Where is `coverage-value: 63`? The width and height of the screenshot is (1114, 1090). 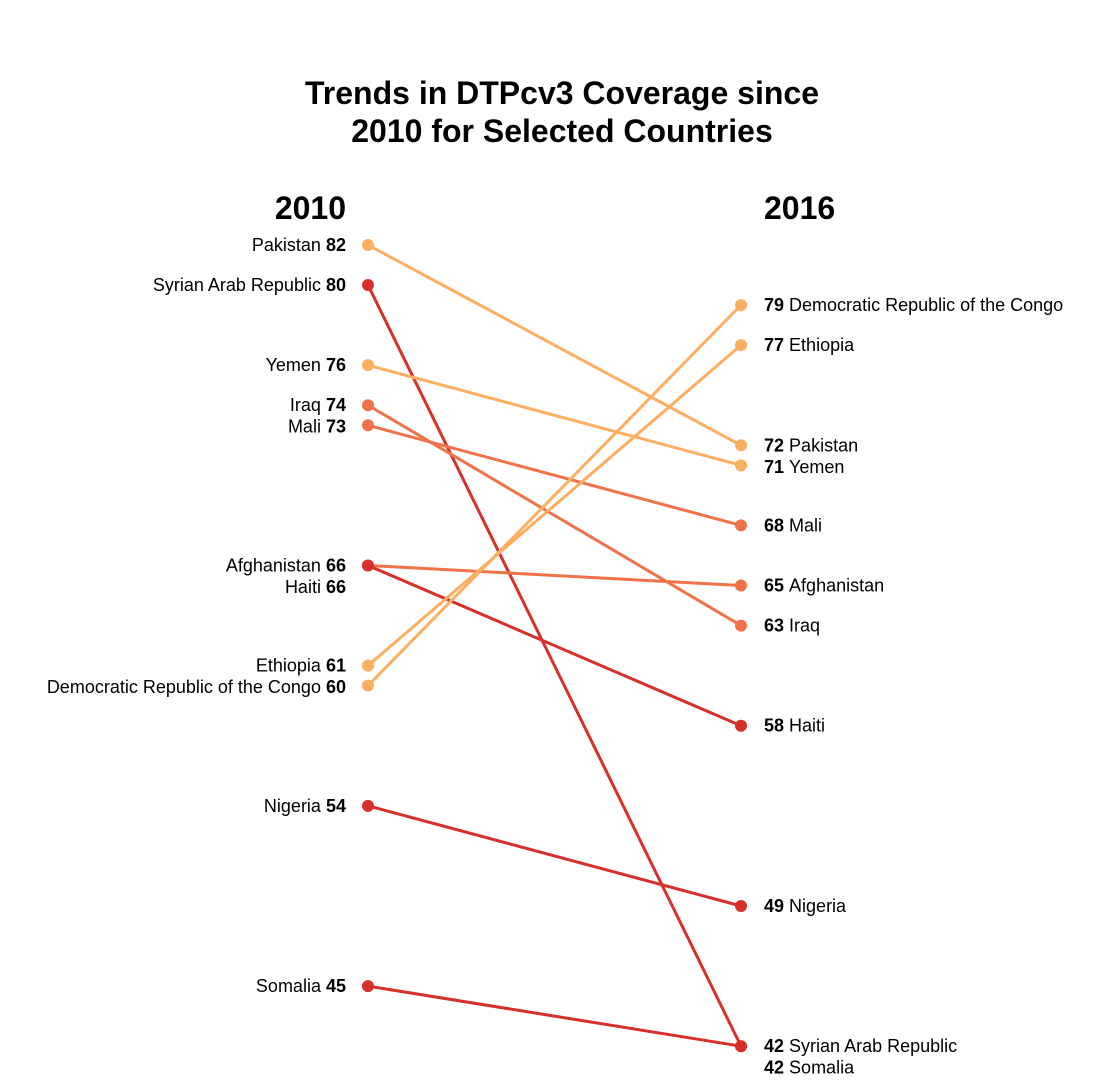 coverage-value: 63 is located at coordinates (774, 626).